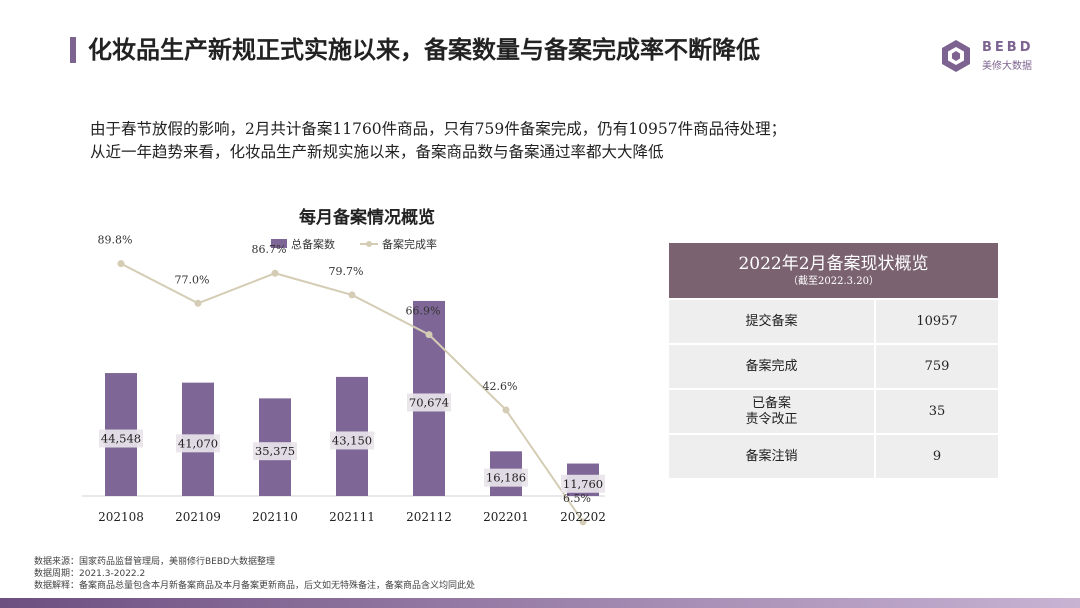 Image resolution: width=1080 pixels, height=608 pixels. I want to click on bottom-accent-band, so click(540, 603).